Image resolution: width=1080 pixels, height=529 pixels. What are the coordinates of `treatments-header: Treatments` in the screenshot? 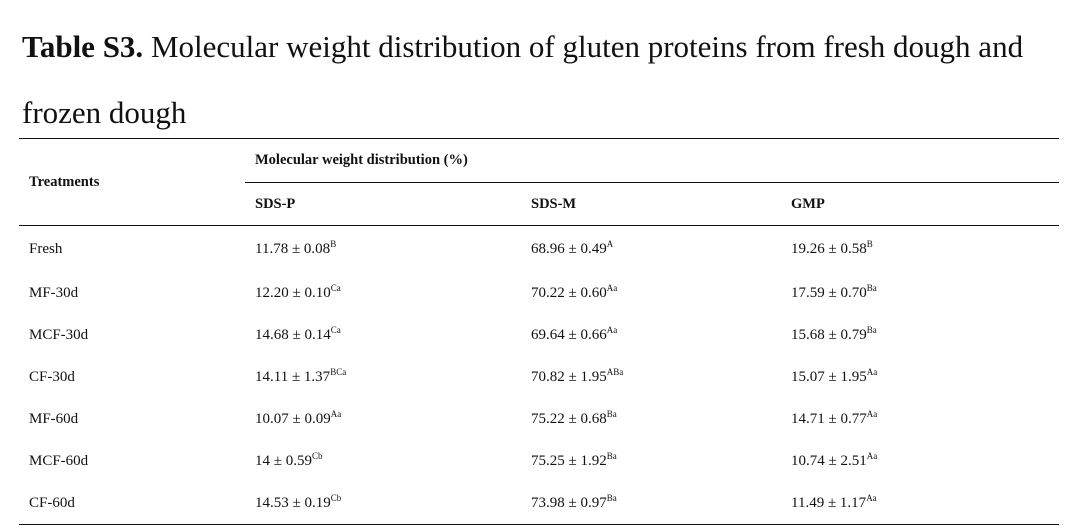 It's located at (132, 182).